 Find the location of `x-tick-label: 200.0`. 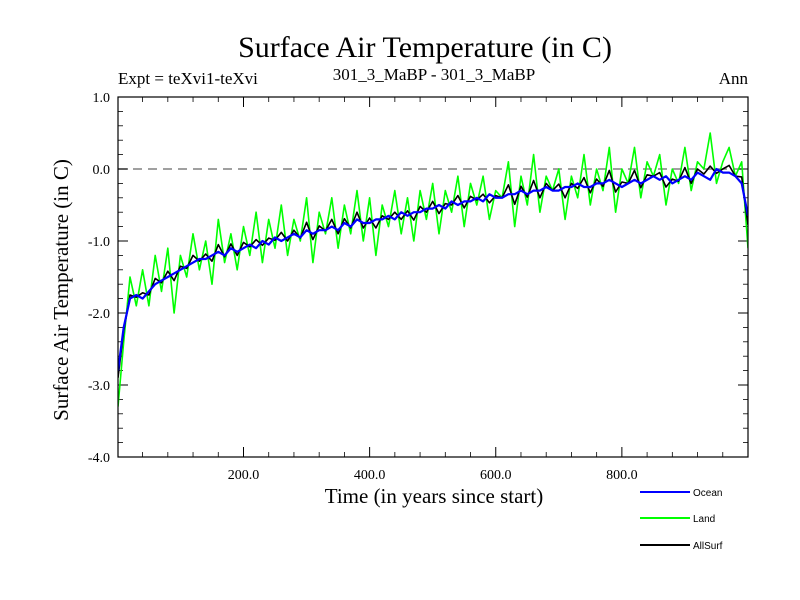

x-tick-label: 200.0 is located at coordinates (244, 475).